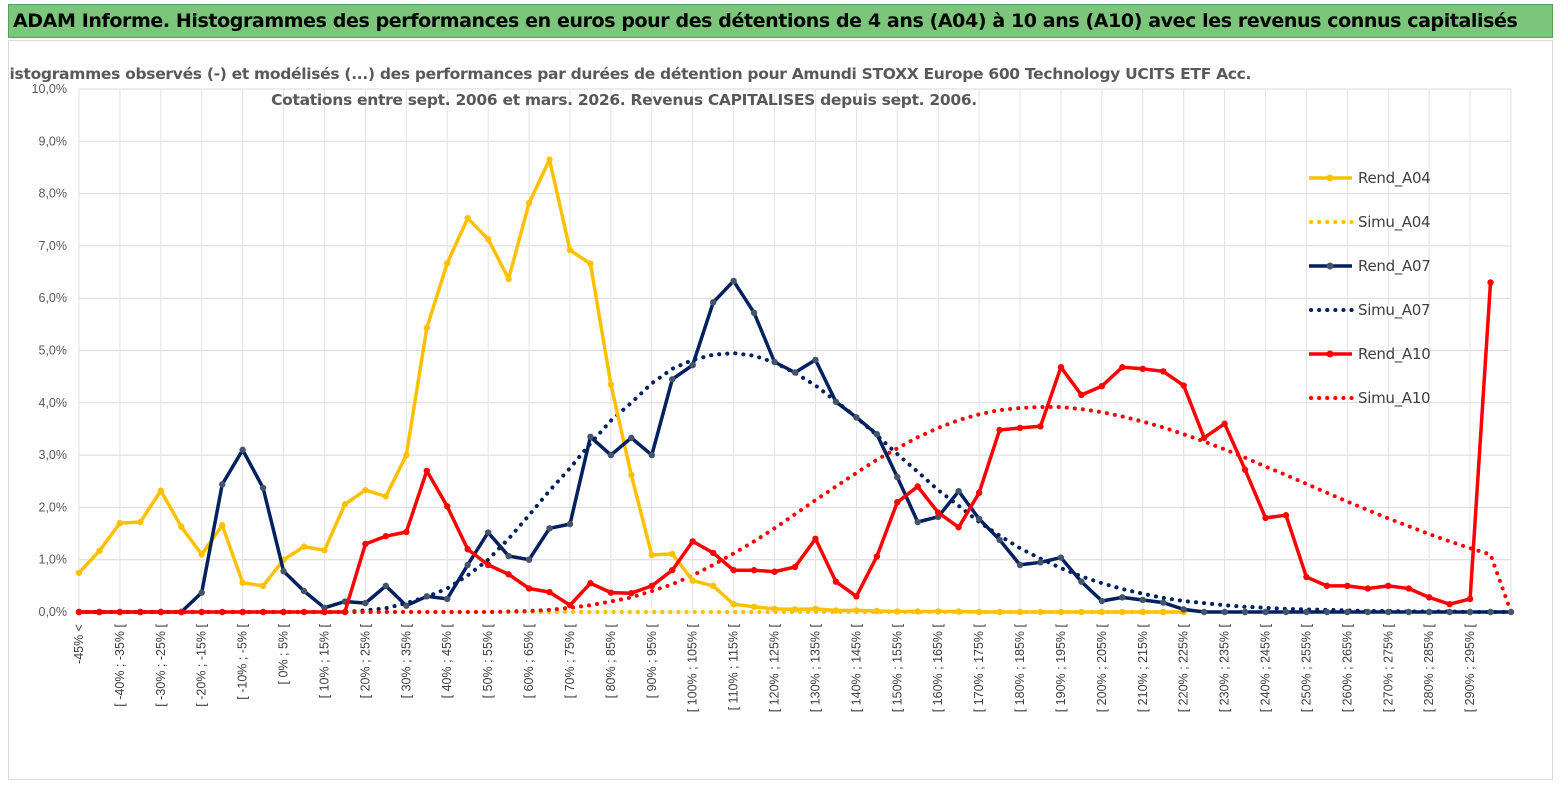 This screenshot has width=1567, height=789. I want to click on legend-item-rend-a04: Rend_A04, so click(1370, 178).